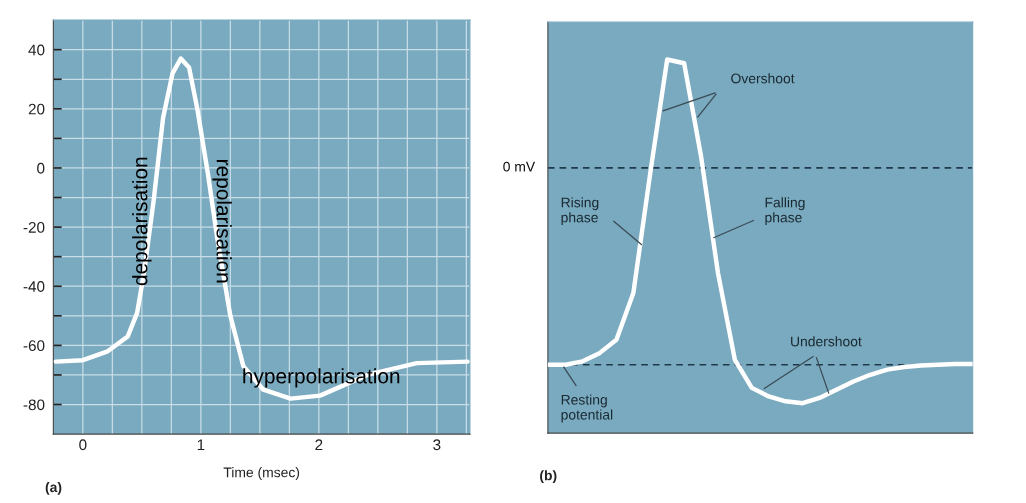 This screenshot has width=1026, height=503. I want to click on annotation: Overshoot, so click(763, 78).